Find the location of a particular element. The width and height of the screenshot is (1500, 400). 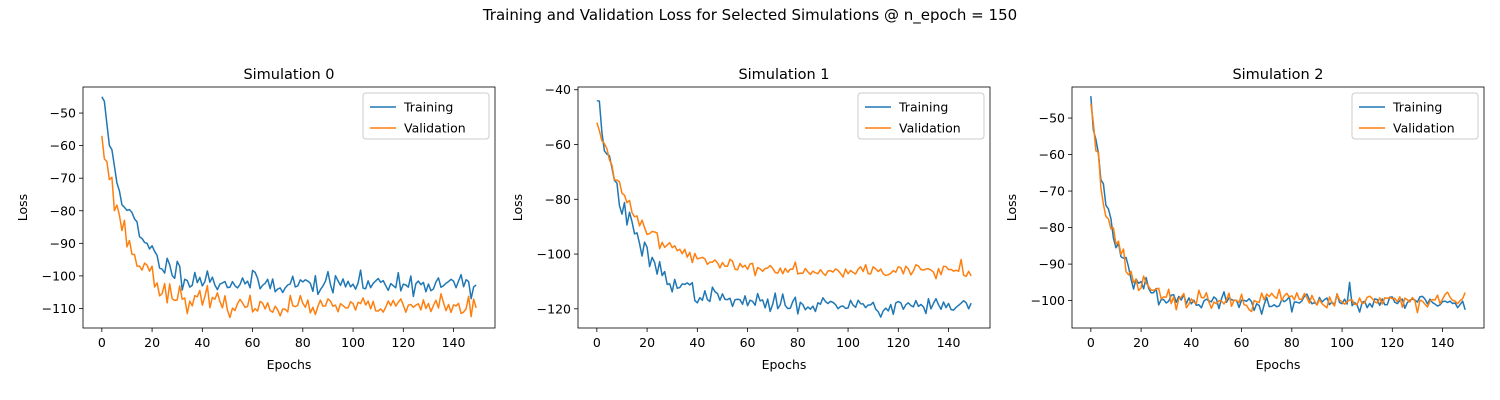

y-tick-label: −120 is located at coordinates (554, 308).